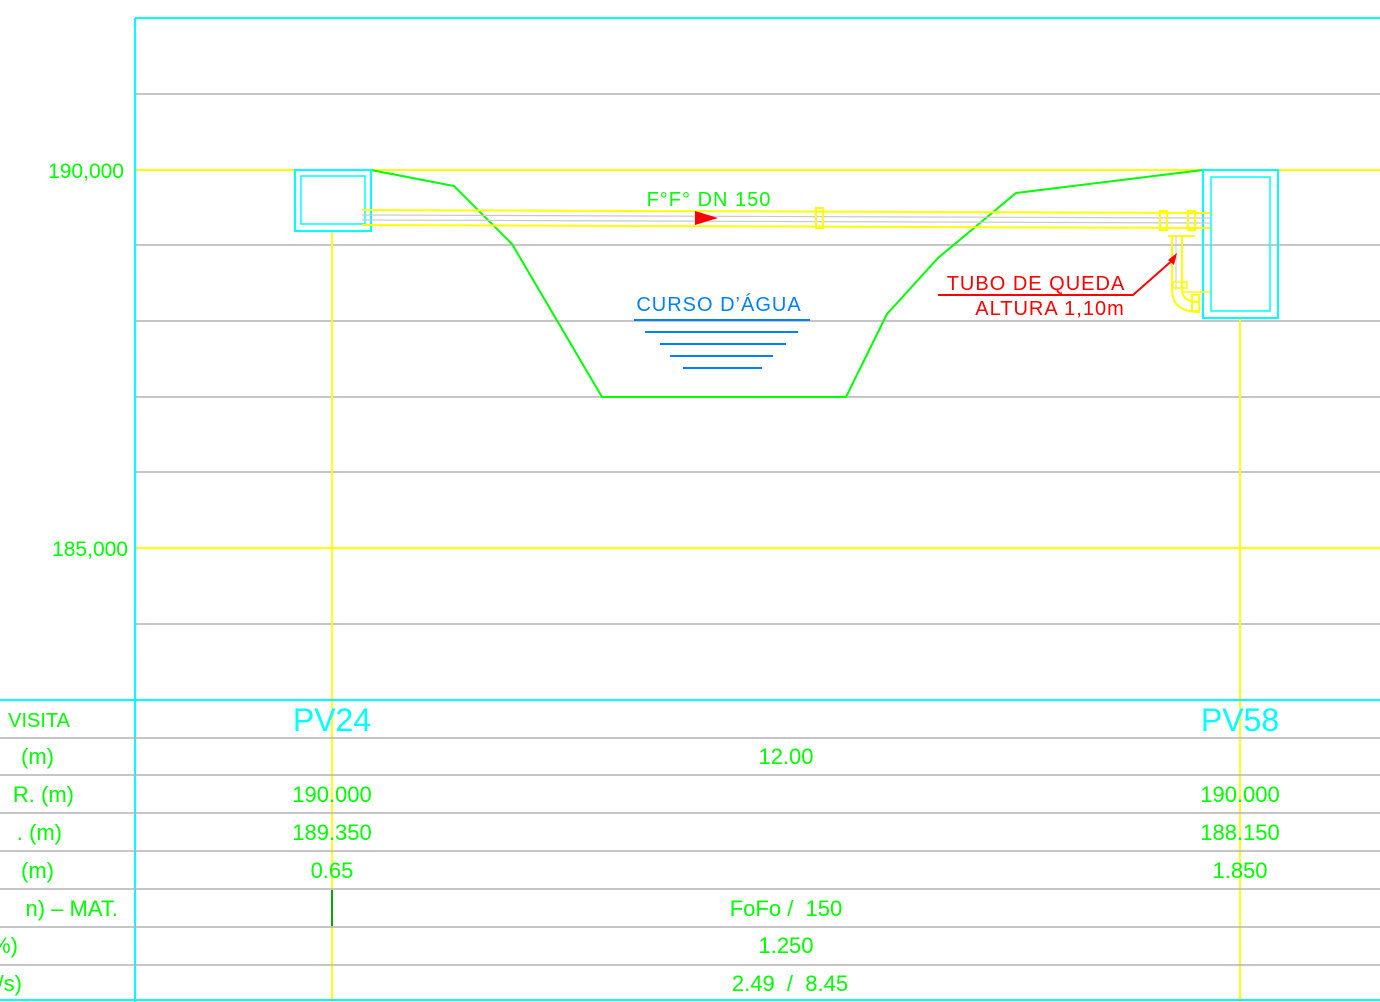  Describe the element at coordinates (9, 945) in the screenshot. I see `row-label-declividade: %)` at that location.